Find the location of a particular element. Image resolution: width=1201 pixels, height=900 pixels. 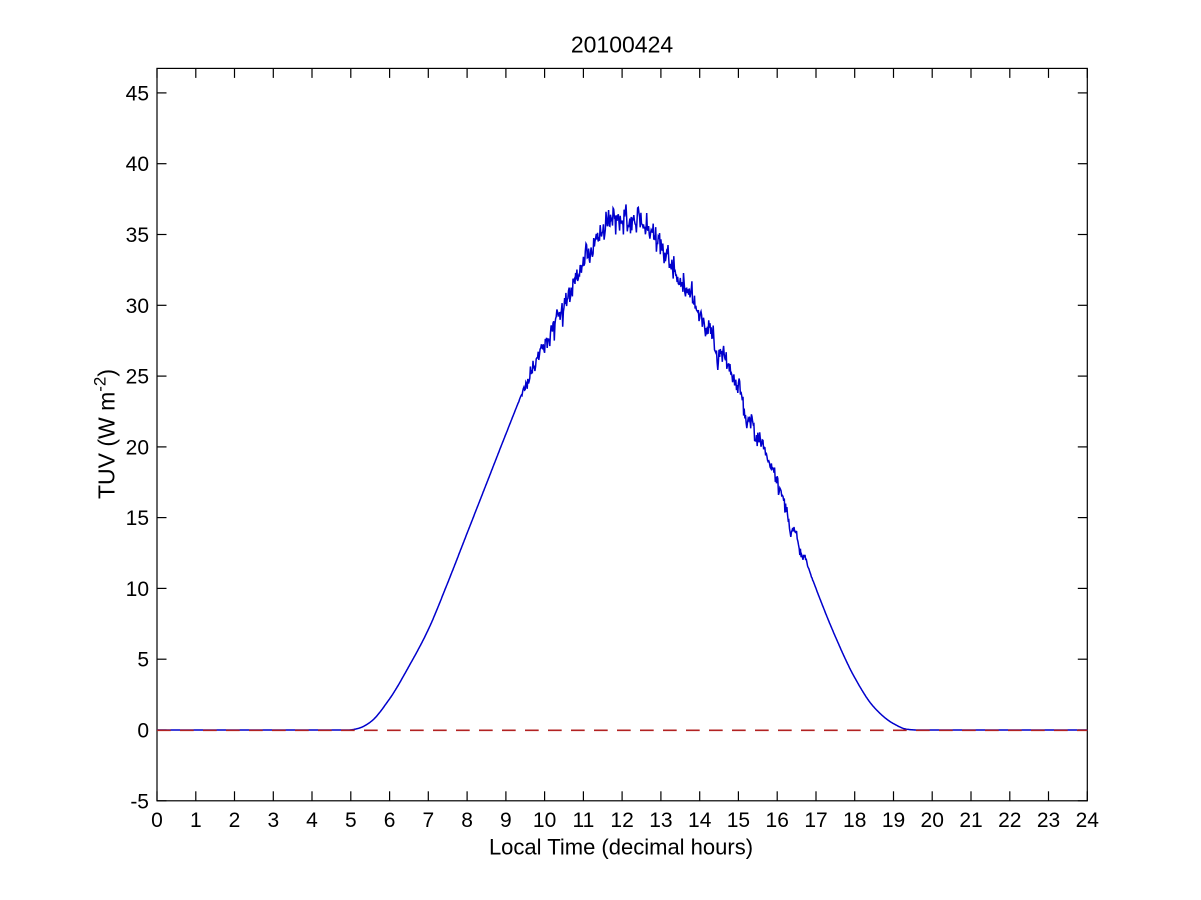

svg-text: 7 is located at coordinates (428, 820).